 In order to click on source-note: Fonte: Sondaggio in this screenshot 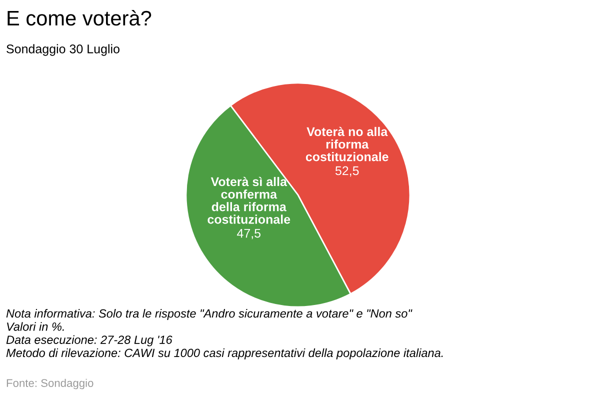, I will do `click(50, 384)`.